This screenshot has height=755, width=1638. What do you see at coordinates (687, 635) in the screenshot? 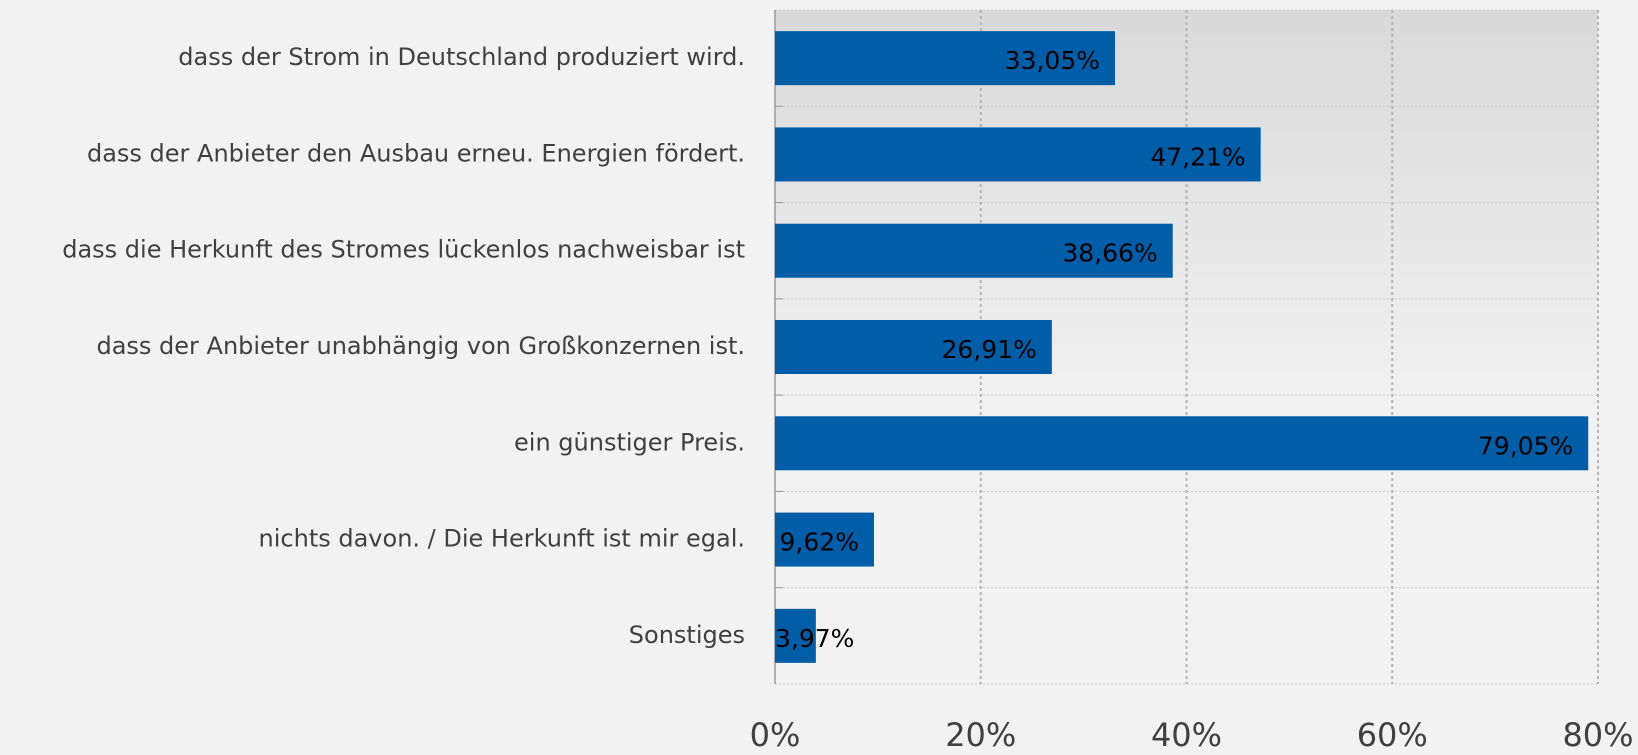
I see `y-tick-label: Sonstiges` at bounding box center [687, 635].